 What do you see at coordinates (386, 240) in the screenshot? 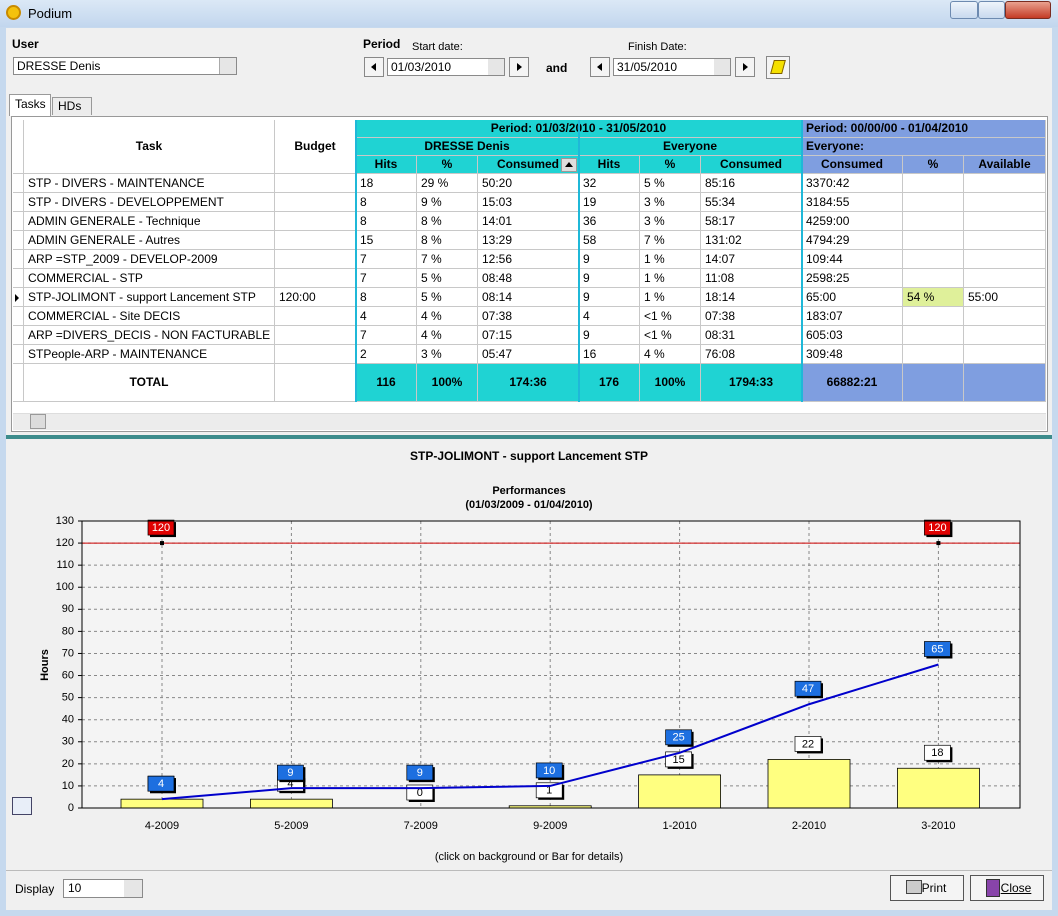
I see `table-cell: 15` at bounding box center [386, 240].